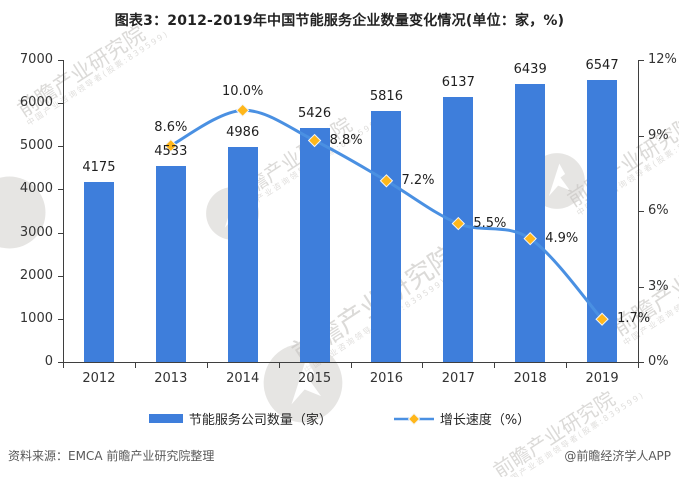  I want to click on y-axis-left-tick-label: 0, so click(48, 361).